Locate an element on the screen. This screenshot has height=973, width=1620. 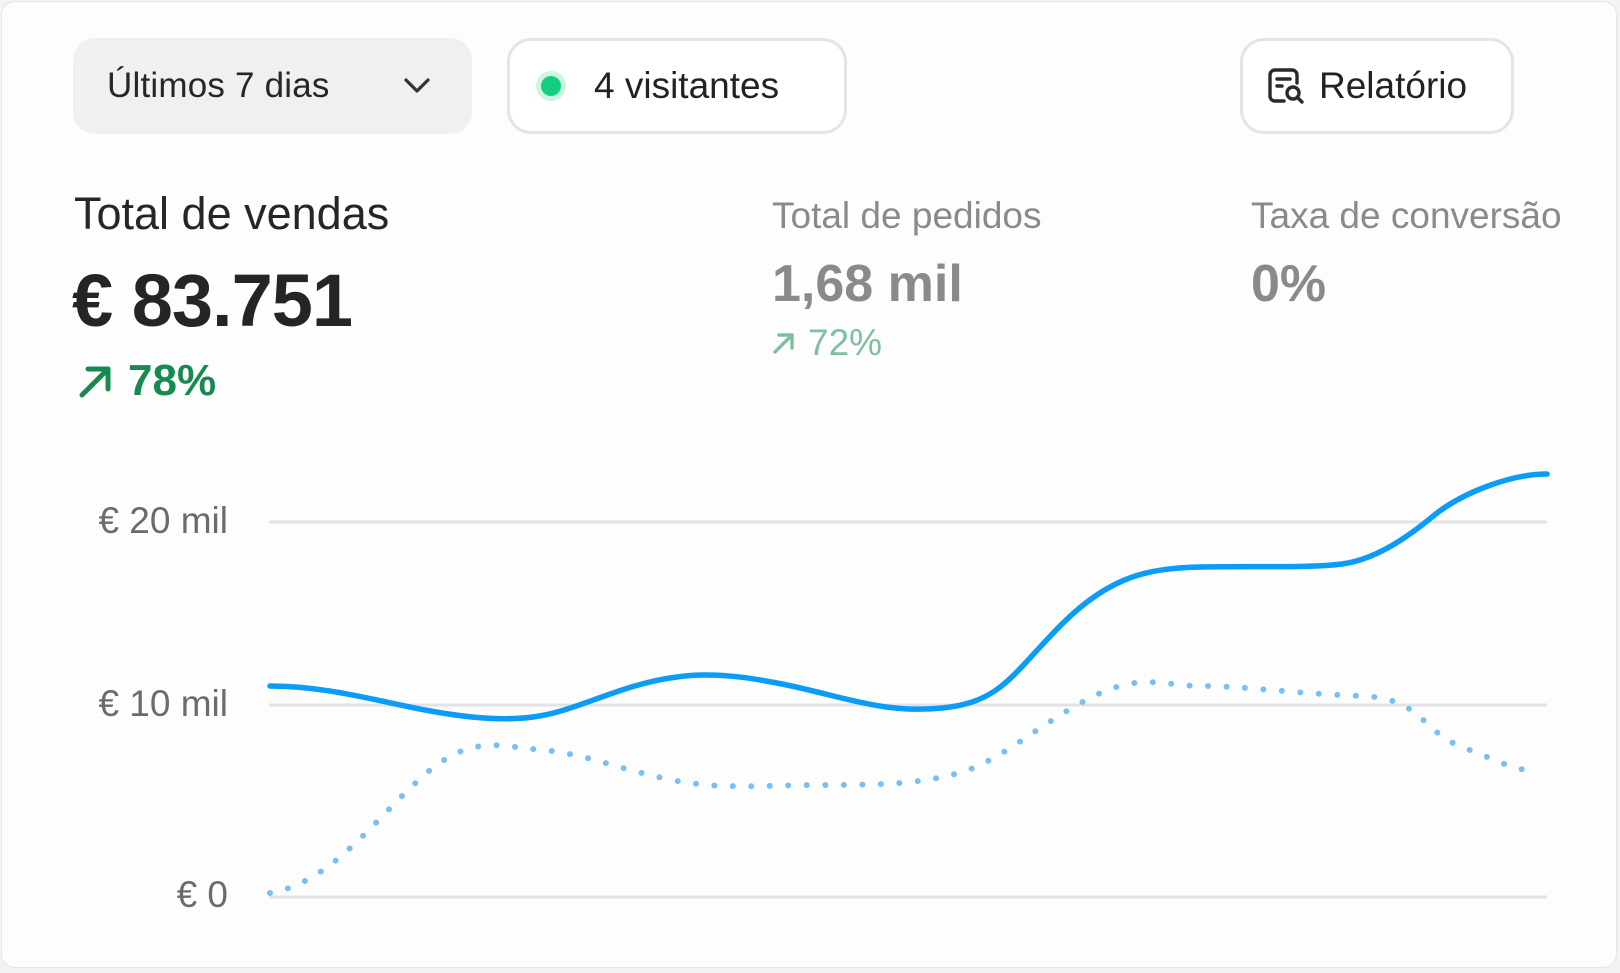
y-tick-10k: € 10 mil is located at coordinates (163, 703).